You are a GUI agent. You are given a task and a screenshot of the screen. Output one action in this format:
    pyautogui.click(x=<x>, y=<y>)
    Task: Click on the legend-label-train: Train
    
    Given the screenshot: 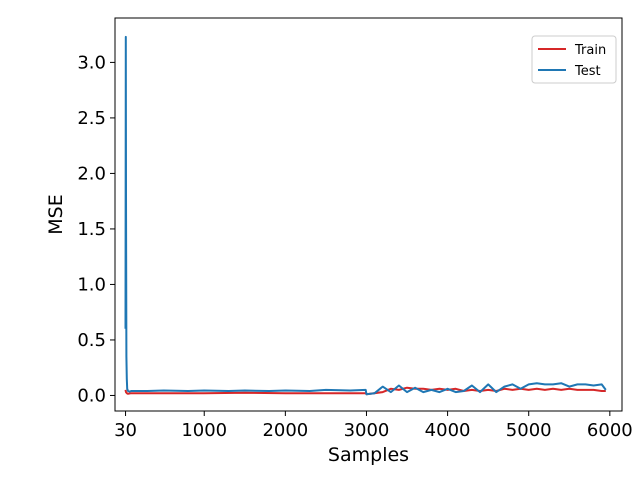 What is the action you would take?
    pyautogui.click(x=590, y=50)
    